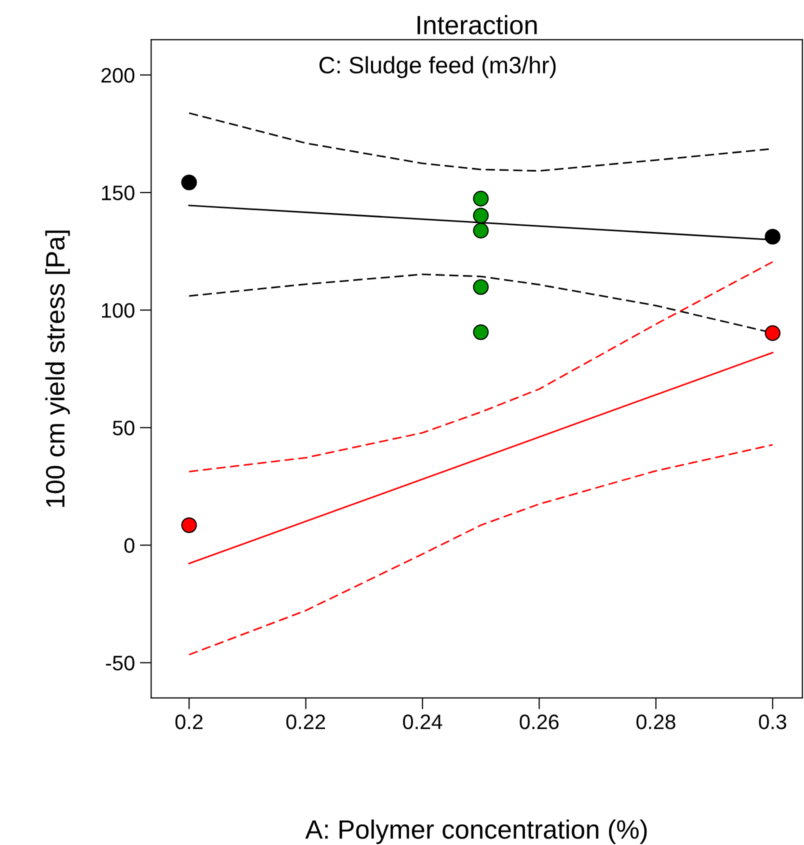  I want to click on y-tick-label: 50, so click(123, 428).